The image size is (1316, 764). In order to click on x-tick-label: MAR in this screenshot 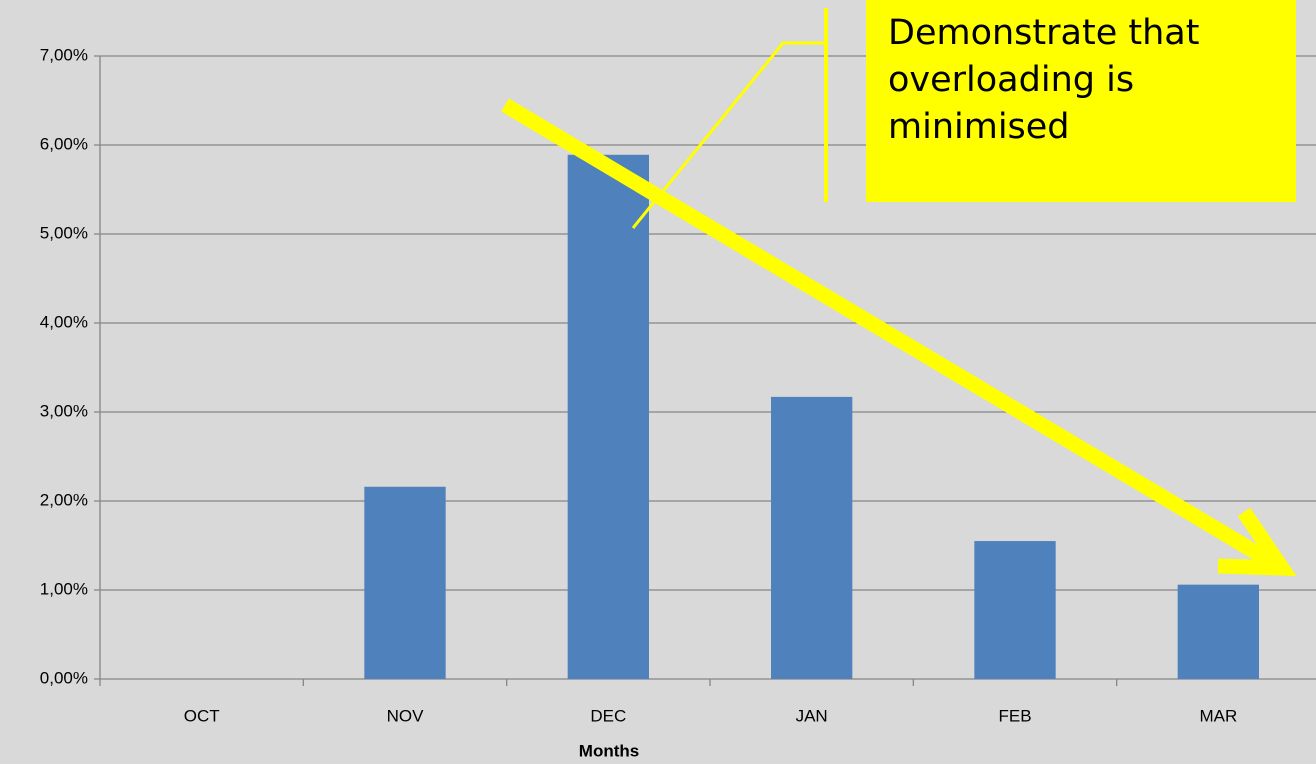, I will do `click(1218, 715)`.